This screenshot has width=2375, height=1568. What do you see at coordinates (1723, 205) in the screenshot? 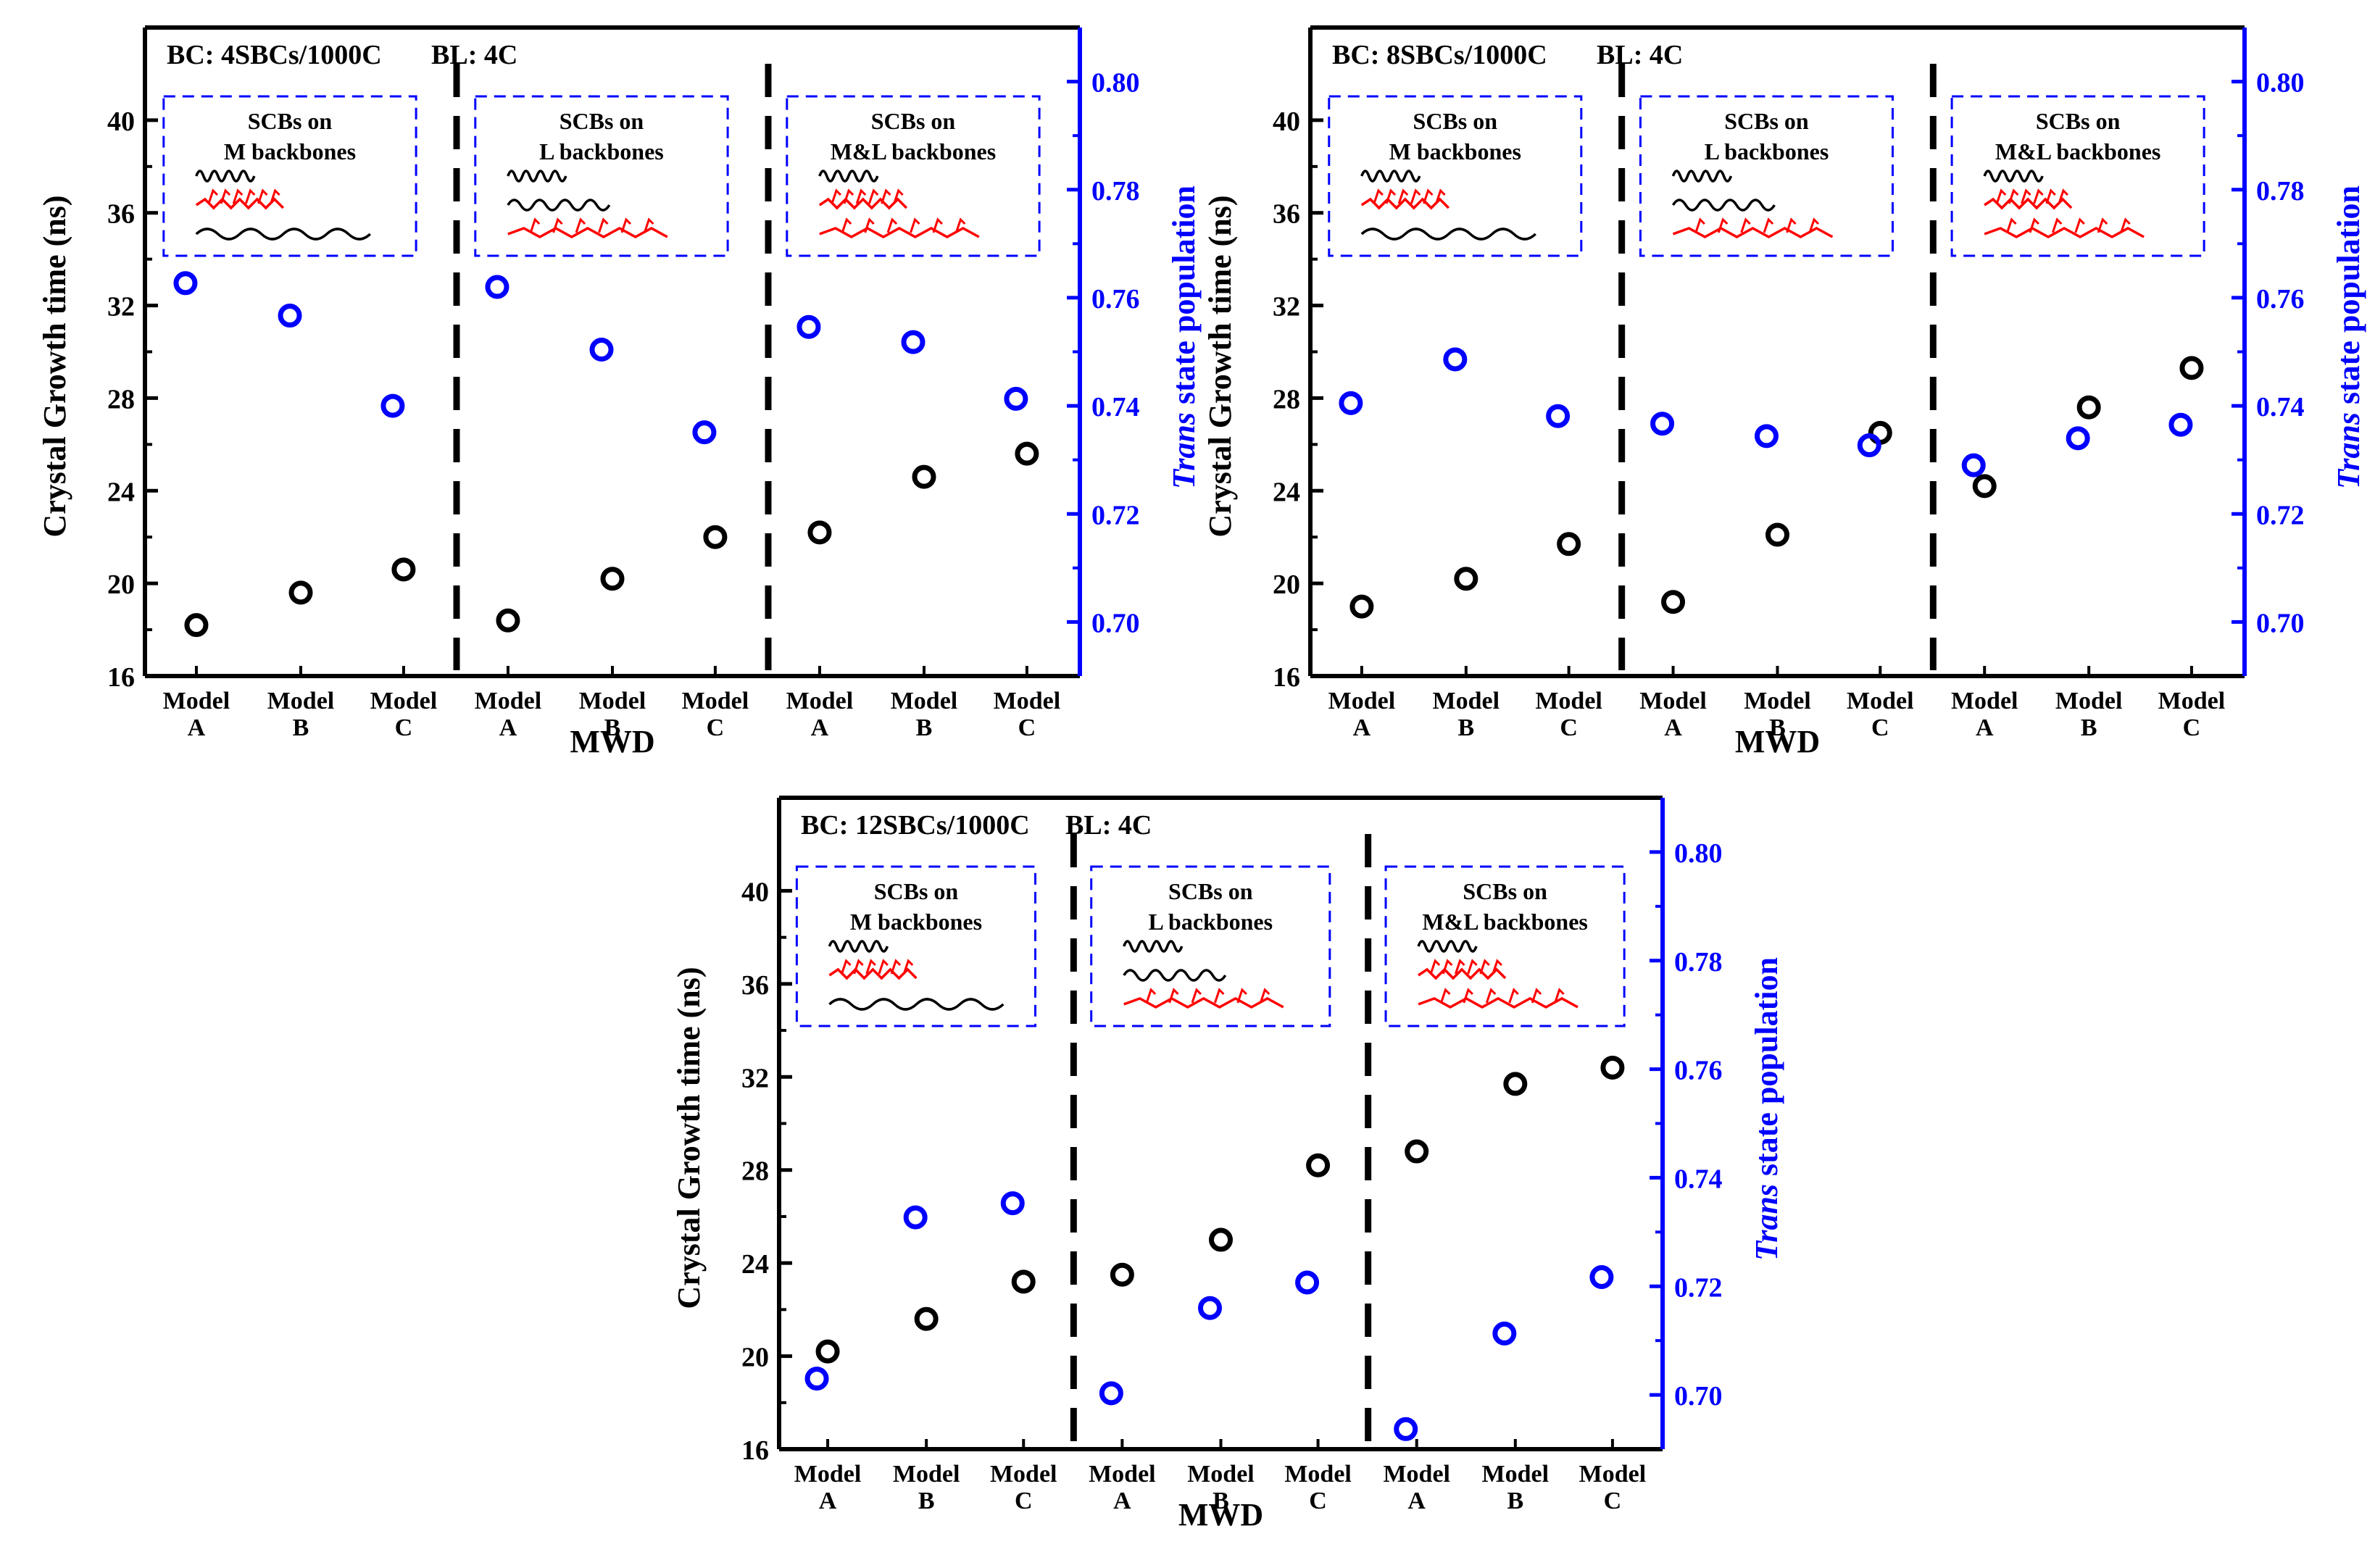
I see `m-backbone` at bounding box center [1723, 205].